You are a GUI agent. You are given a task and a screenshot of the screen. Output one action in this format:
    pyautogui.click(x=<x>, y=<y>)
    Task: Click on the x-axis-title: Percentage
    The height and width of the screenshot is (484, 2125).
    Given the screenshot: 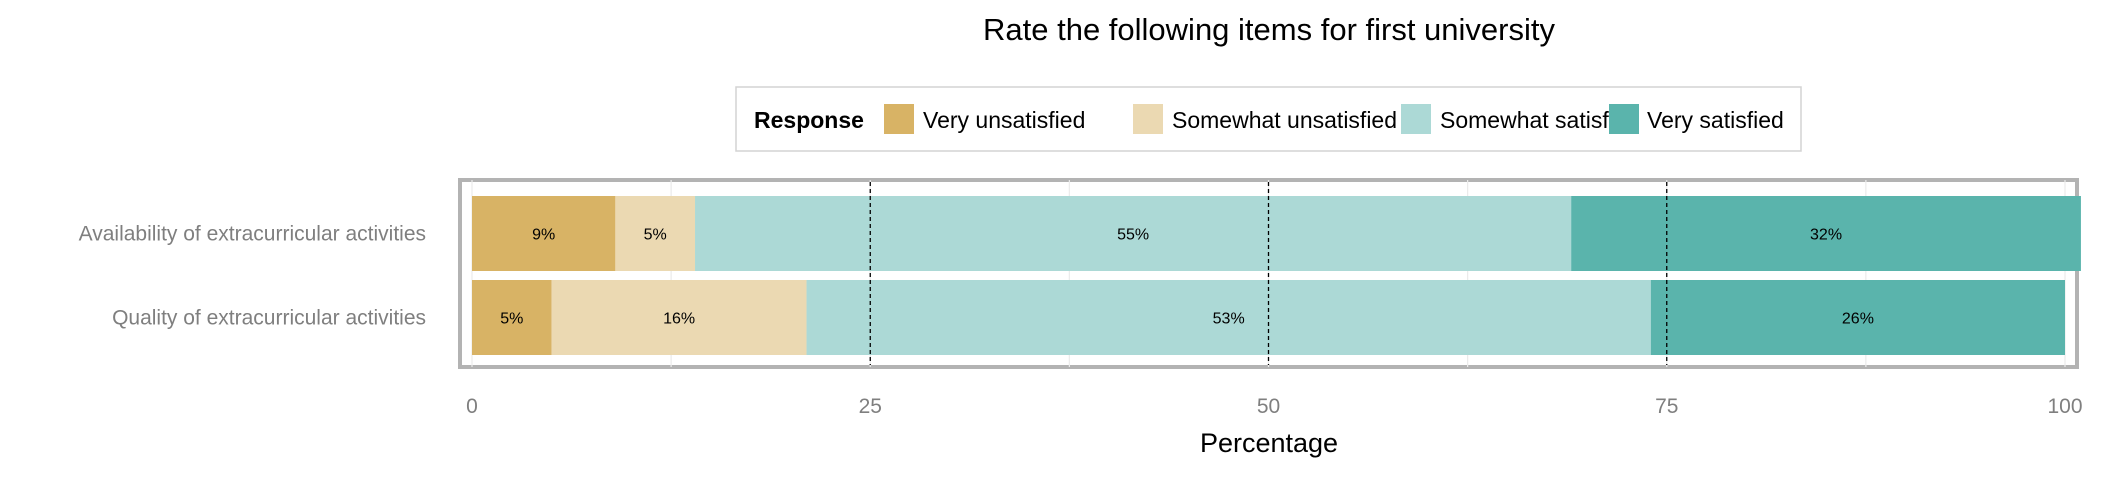 What is the action you would take?
    pyautogui.click(x=1269, y=443)
    